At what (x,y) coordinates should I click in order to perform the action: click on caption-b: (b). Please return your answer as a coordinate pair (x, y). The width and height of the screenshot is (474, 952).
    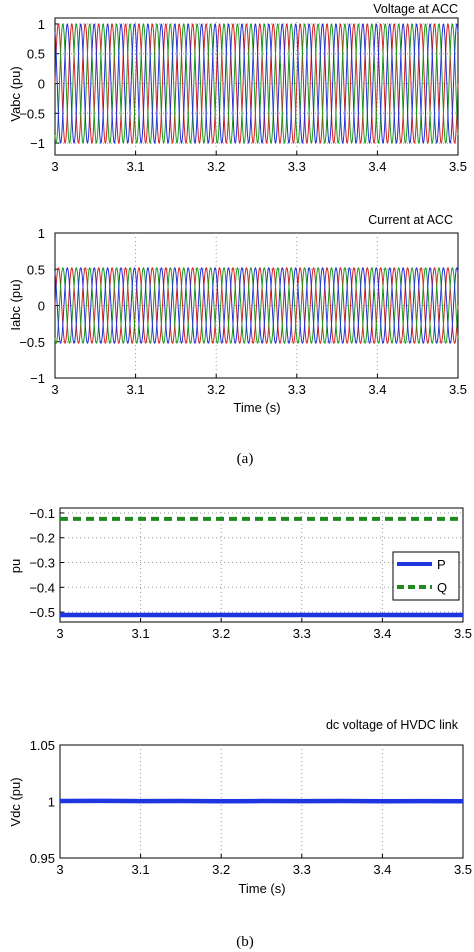
    Looking at the image, I should click on (245, 942).